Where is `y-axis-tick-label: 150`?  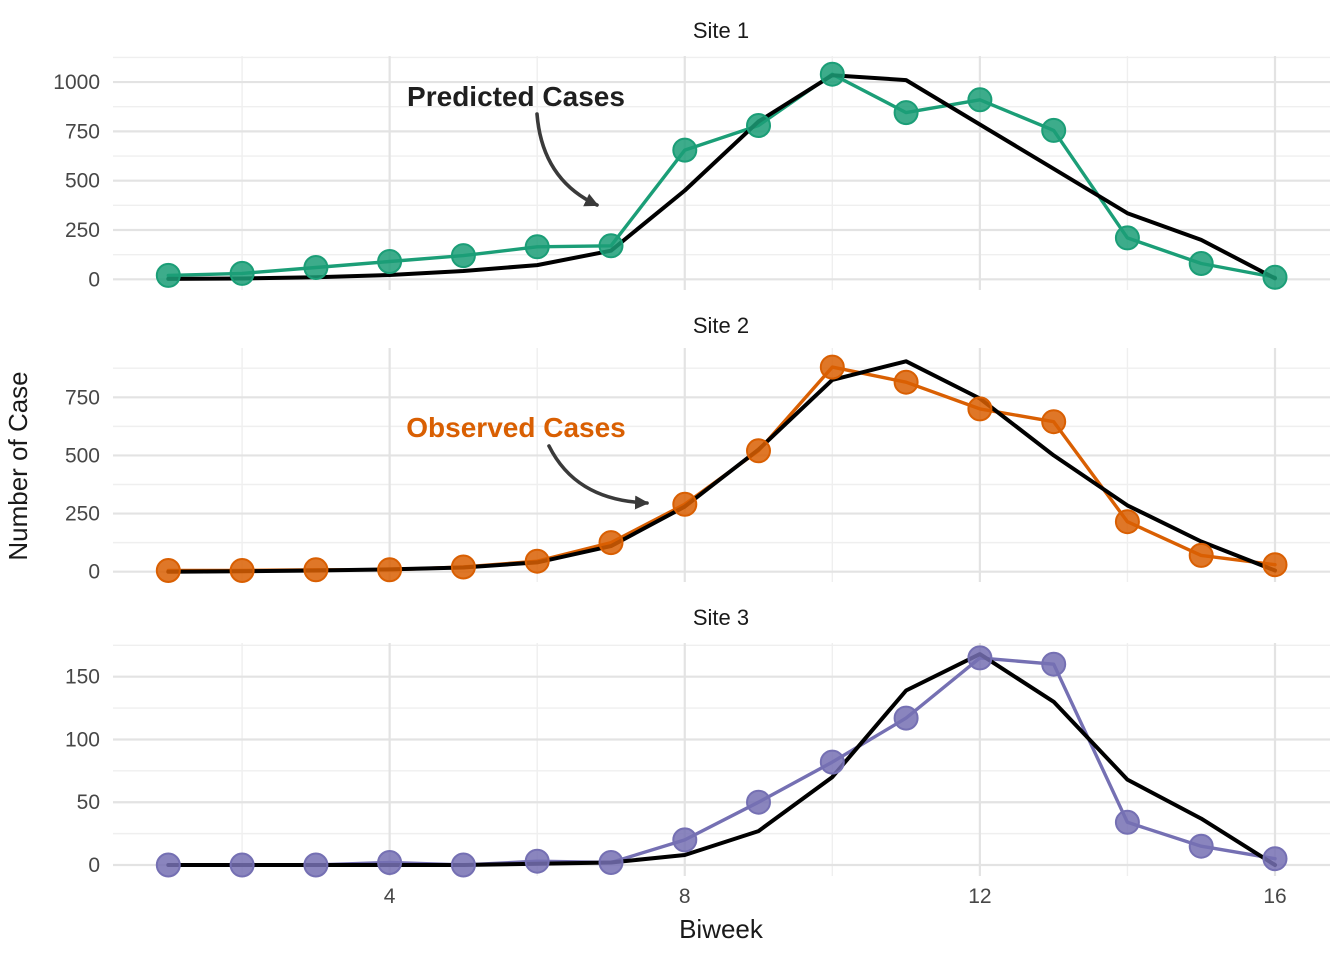 y-axis-tick-label: 150 is located at coordinates (82, 677).